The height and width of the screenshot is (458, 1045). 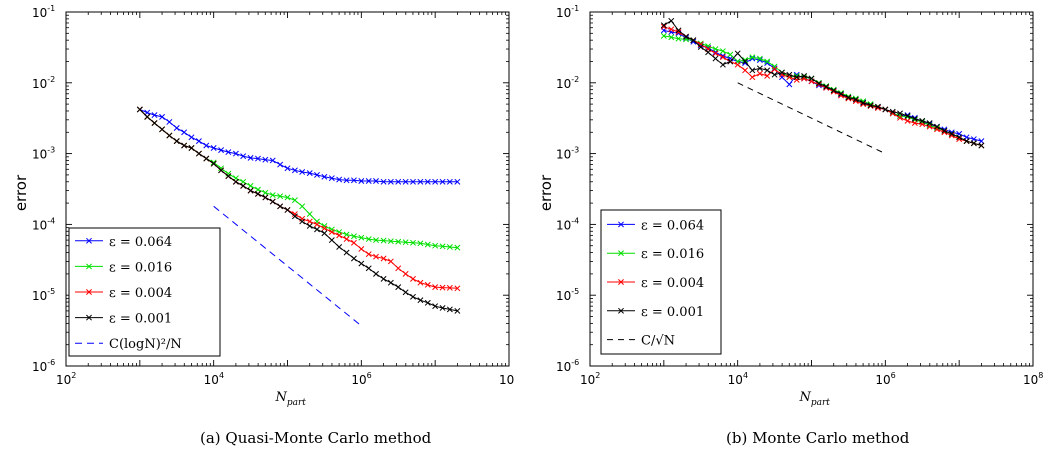 What do you see at coordinates (672, 283) in the screenshot?
I see `legend-label: ε = 0.004` at bounding box center [672, 283].